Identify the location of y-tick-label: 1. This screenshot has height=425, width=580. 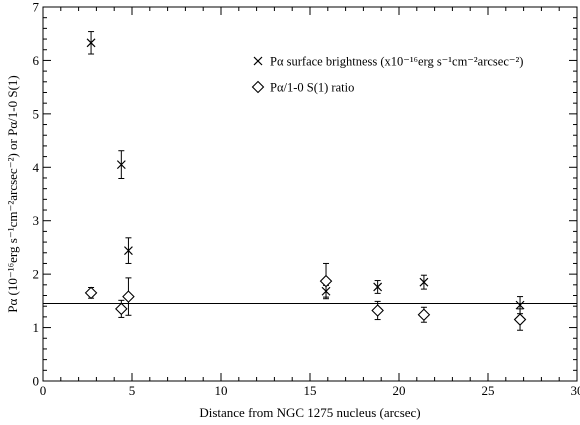
(36, 327).